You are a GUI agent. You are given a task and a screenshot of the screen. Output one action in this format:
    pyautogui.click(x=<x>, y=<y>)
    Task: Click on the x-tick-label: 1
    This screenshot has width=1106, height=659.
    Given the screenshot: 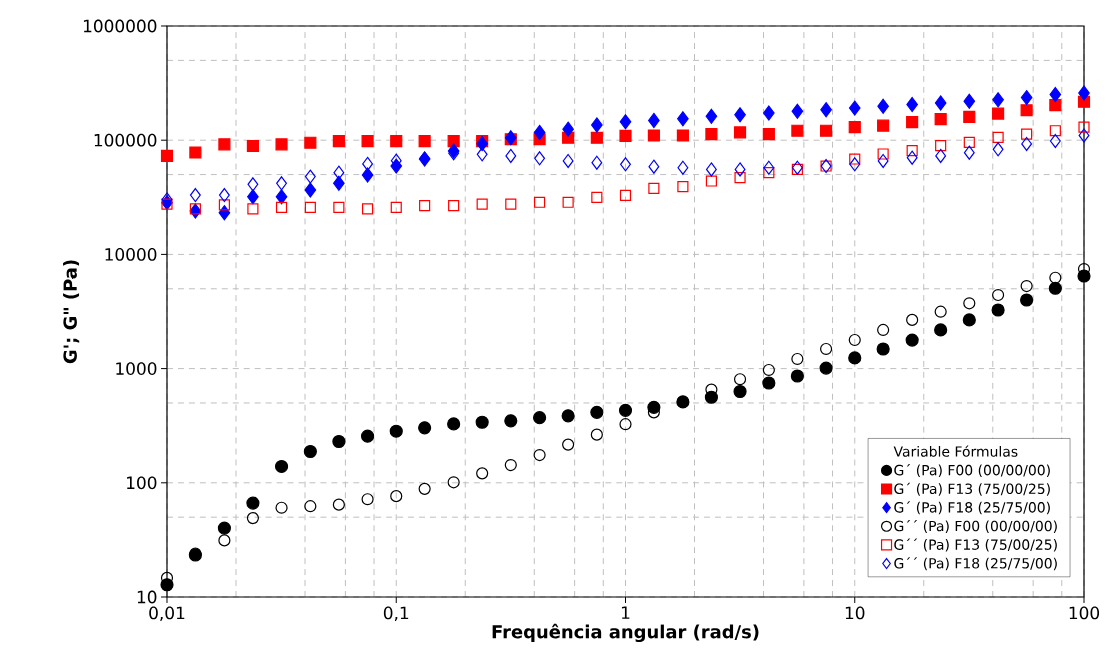 What is the action you would take?
    pyautogui.click(x=625, y=612)
    